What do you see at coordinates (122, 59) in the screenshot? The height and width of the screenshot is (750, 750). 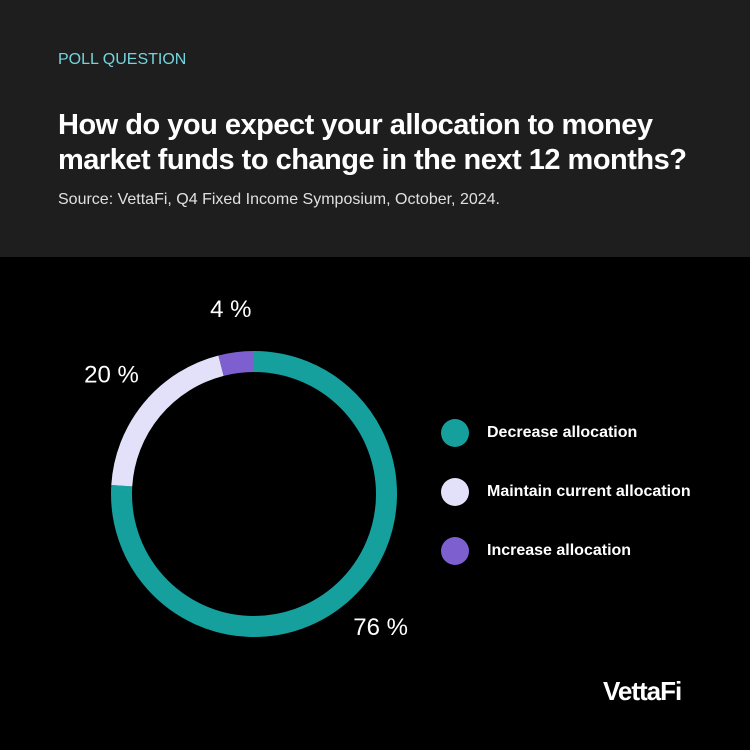 I see `kicker: POLL QUESTION` at bounding box center [122, 59].